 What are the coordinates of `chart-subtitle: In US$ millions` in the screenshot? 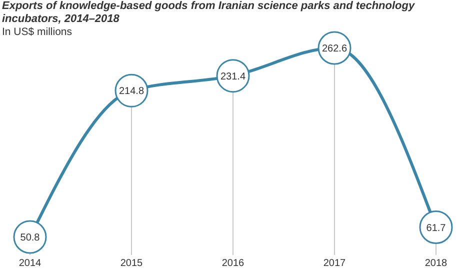 It's located at (38, 32).